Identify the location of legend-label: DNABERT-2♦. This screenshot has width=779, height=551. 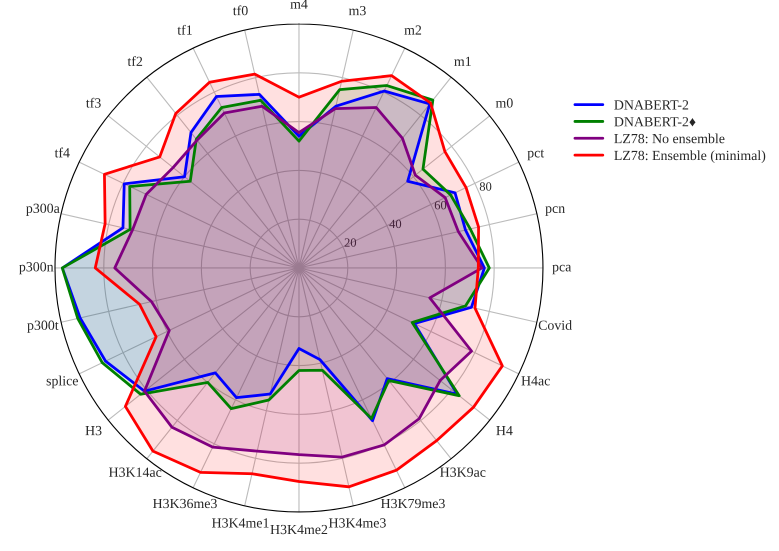
(655, 121).